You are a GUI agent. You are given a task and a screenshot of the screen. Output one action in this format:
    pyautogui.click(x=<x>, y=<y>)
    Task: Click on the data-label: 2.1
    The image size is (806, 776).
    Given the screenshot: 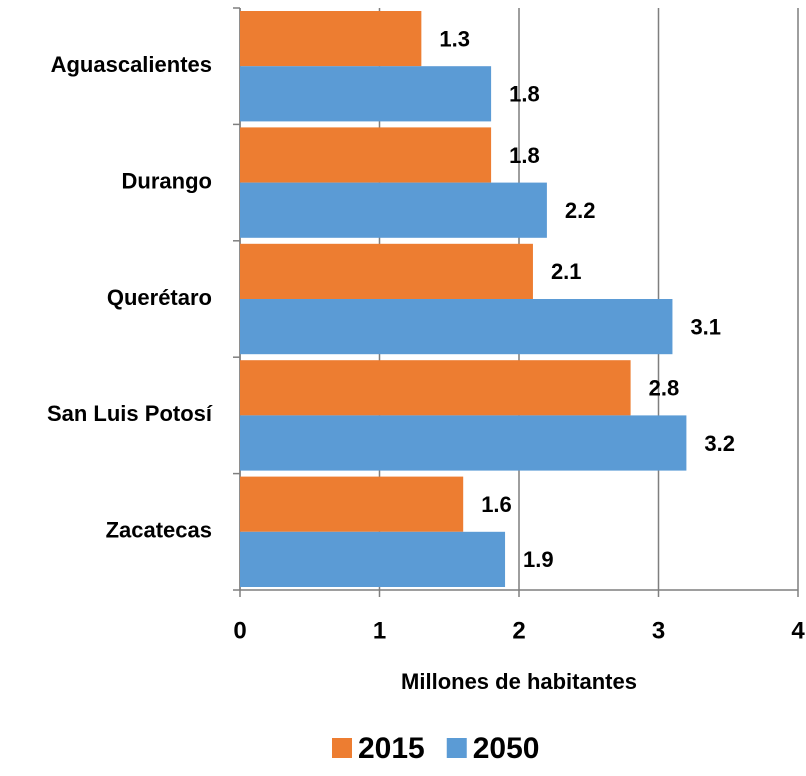 What is the action you would take?
    pyautogui.click(x=566, y=271)
    